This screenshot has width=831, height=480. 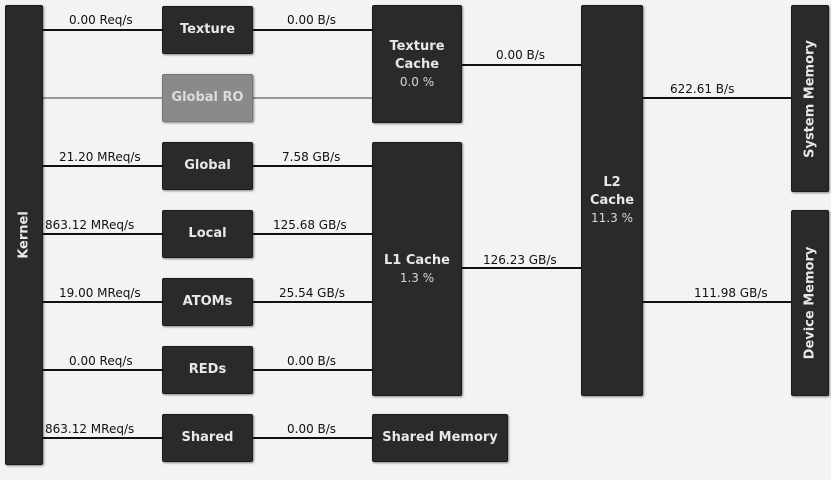 I want to click on l2-cache-value: 11.3 %, so click(x=612, y=218).